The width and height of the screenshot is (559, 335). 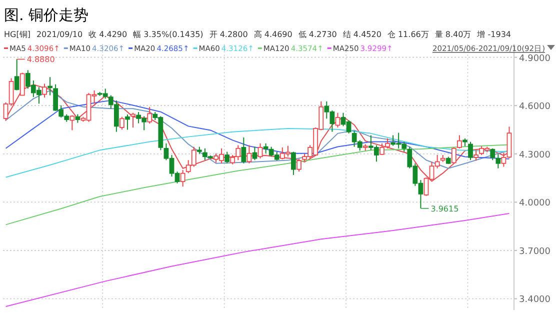 I want to click on text: 收 4.4290, so click(x=108, y=34).